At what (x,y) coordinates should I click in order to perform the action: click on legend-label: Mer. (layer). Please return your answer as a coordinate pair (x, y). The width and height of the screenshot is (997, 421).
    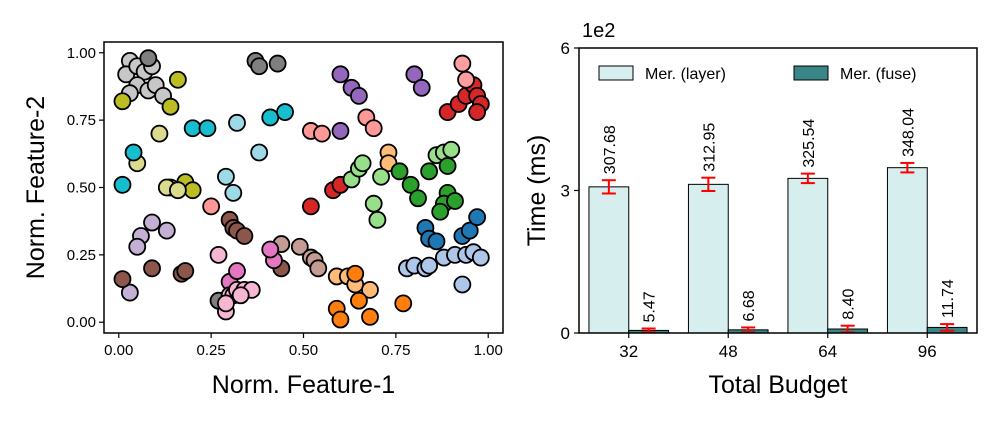
    Looking at the image, I should click on (685, 74).